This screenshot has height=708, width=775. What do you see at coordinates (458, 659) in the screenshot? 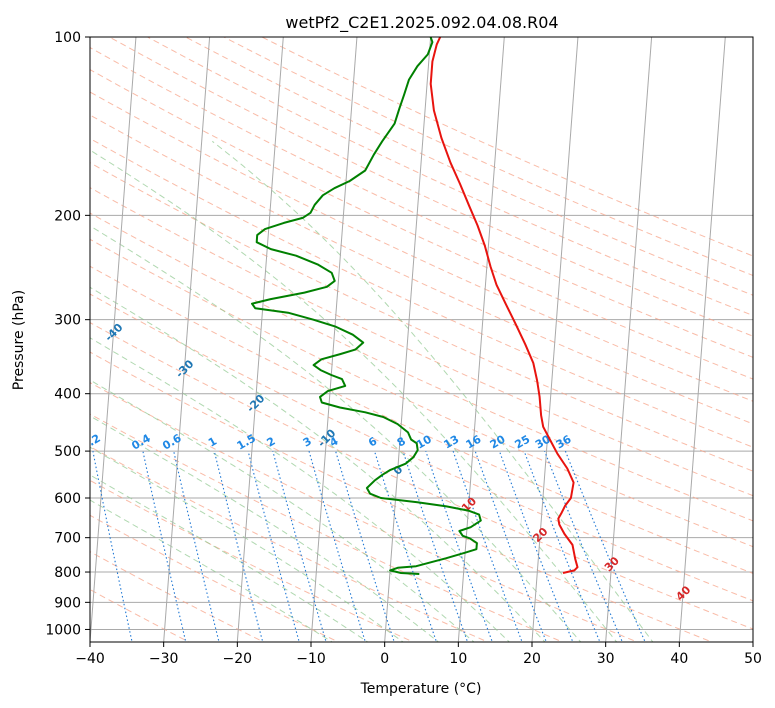
I see `x-tick-label: 10` at bounding box center [458, 659].